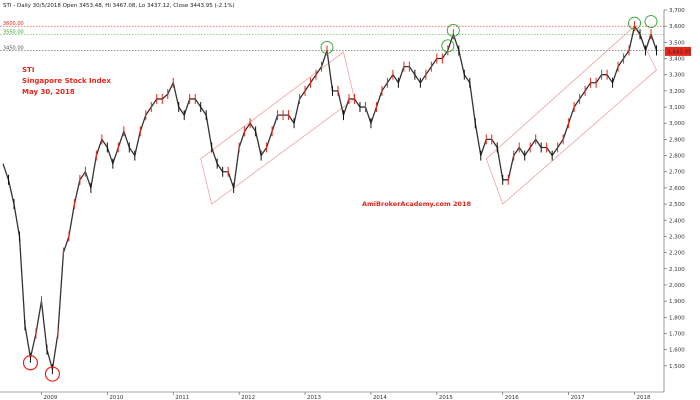  Describe the element at coordinates (277, 128) in the screenshot. I see `trend-channel` at that location.